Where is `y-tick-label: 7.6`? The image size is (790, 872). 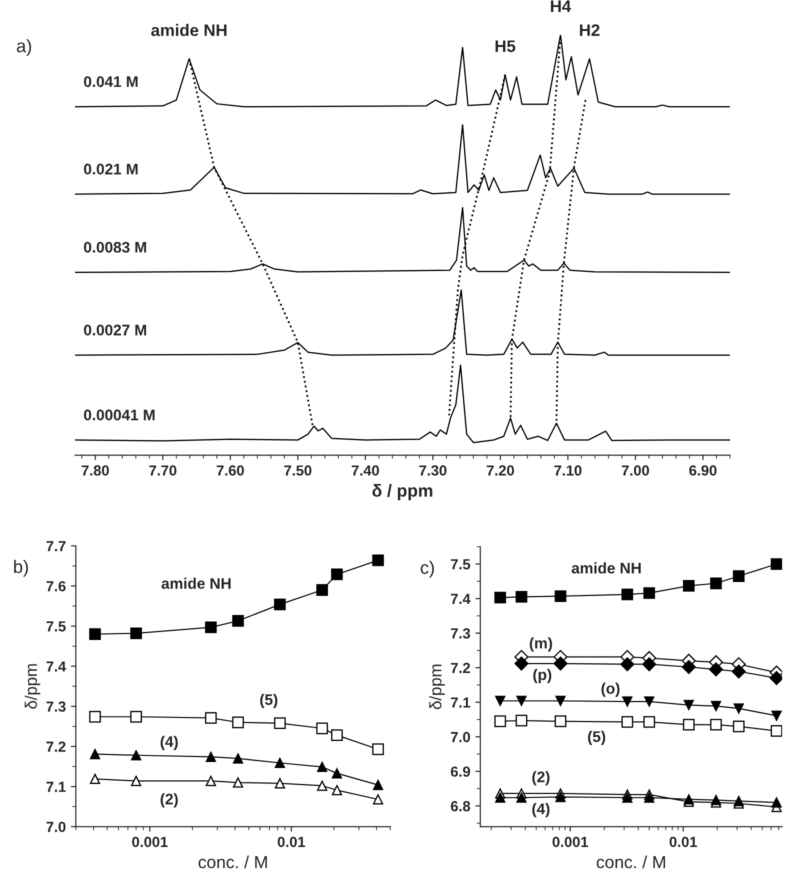 y-tick-label: 7.6 is located at coordinates (56, 586).